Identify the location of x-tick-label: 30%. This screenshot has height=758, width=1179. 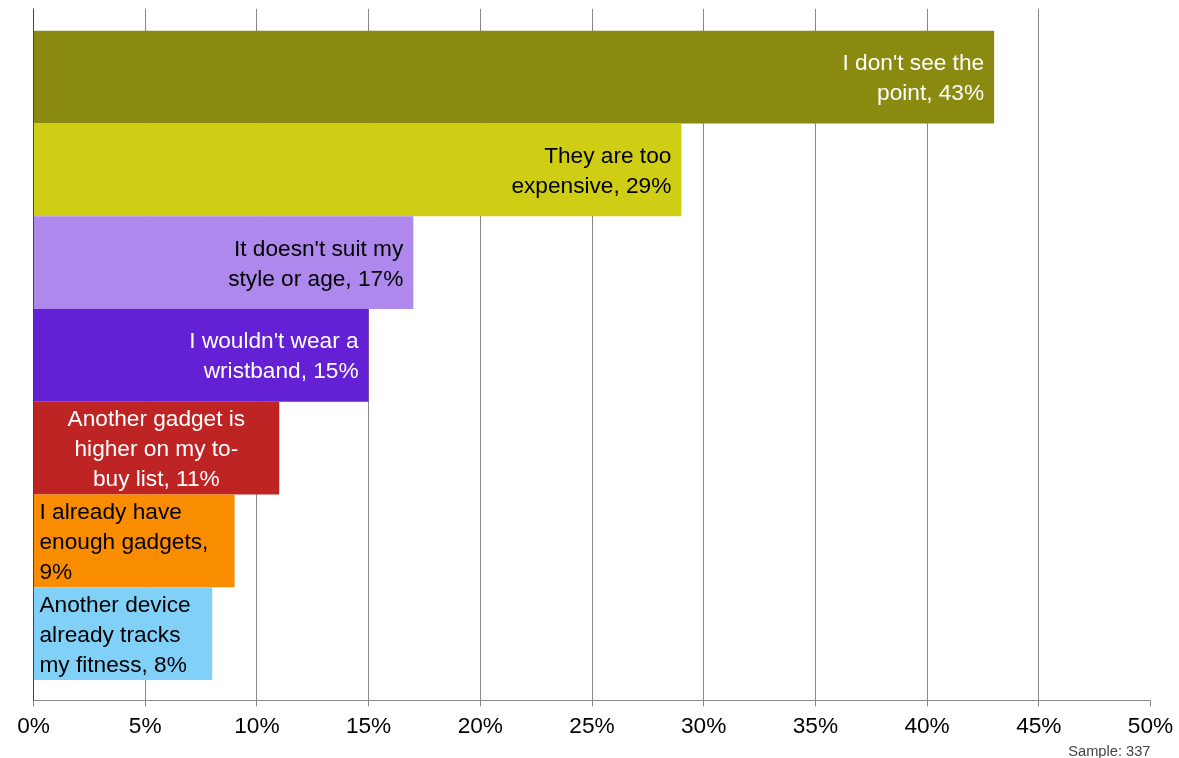
(704, 724).